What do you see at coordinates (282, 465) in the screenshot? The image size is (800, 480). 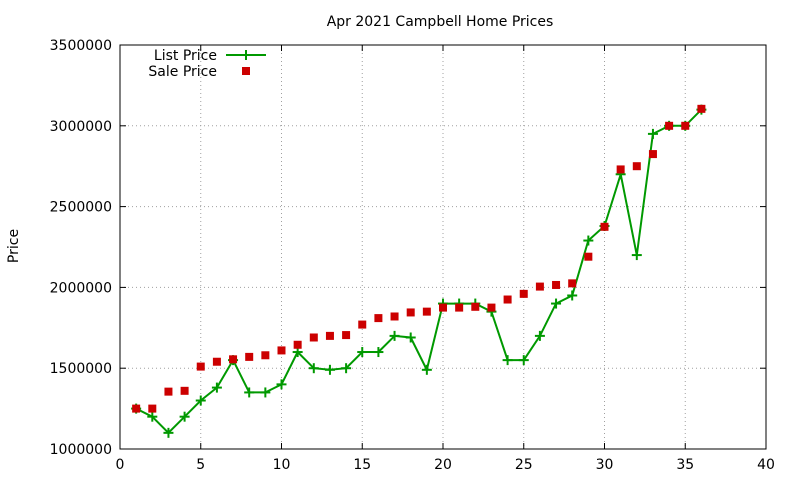 I see `x-tick-label: 10` at bounding box center [282, 465].